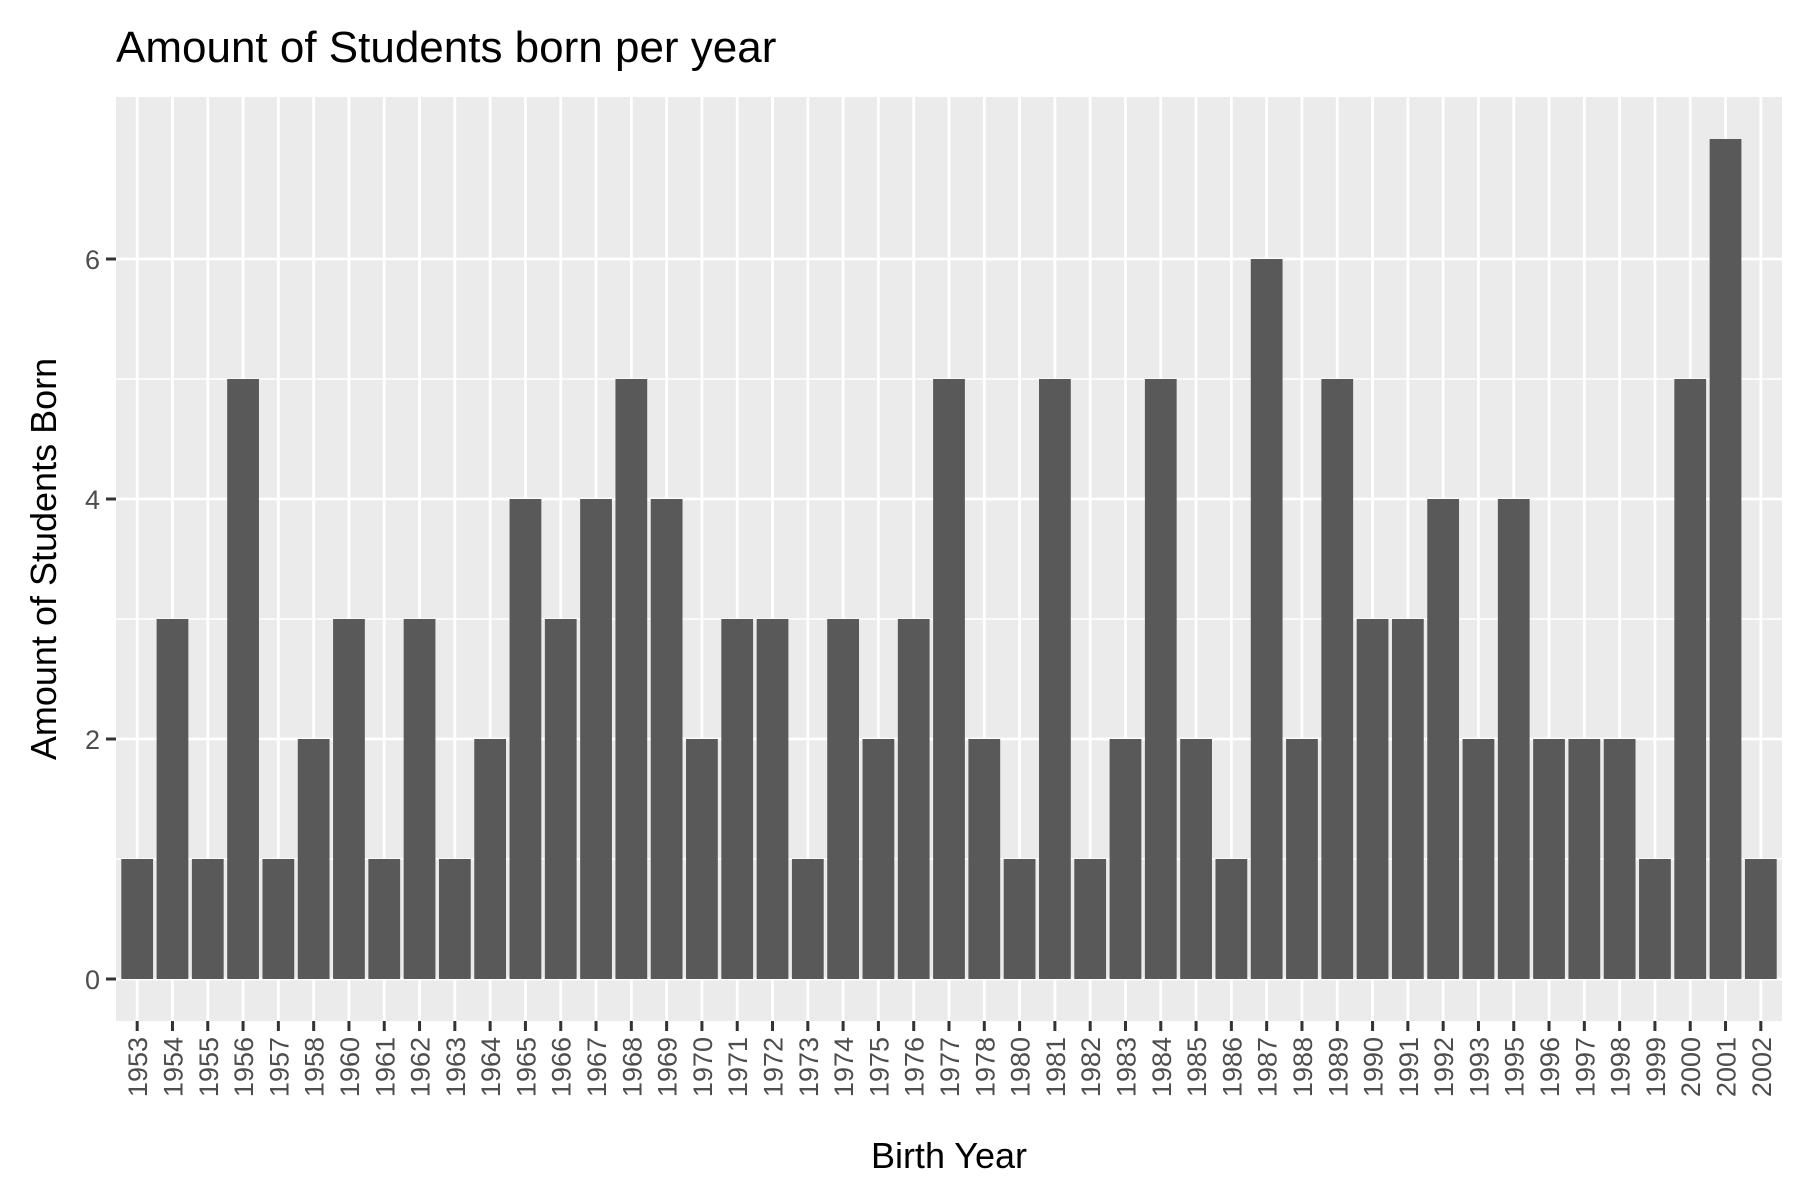  Describe the element at coordinates (774, 1067) in the screenshot. I see `x-tick-label: 1972` at that location.